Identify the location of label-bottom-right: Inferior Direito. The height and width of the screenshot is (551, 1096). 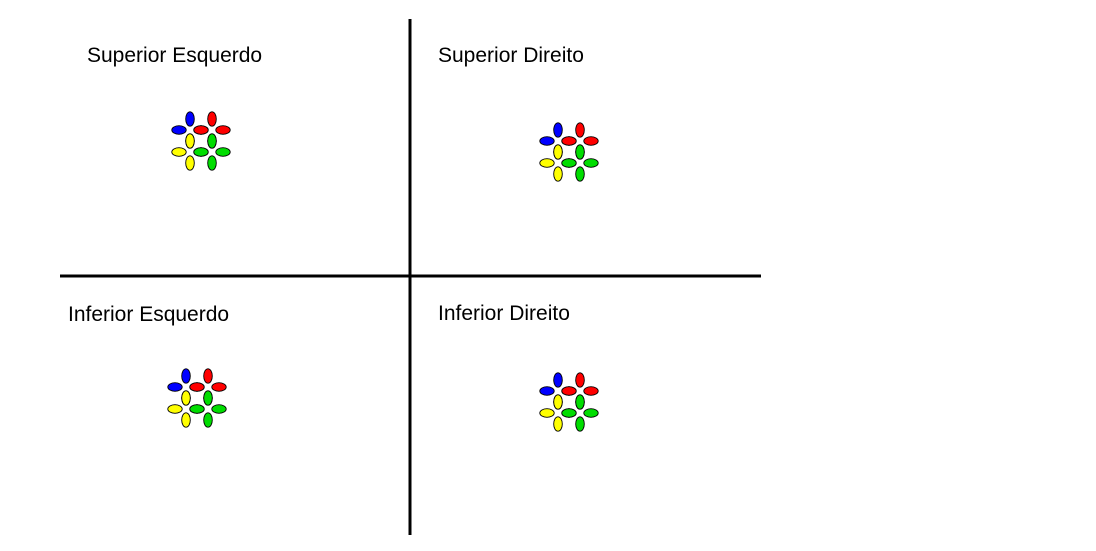
(504, 313).